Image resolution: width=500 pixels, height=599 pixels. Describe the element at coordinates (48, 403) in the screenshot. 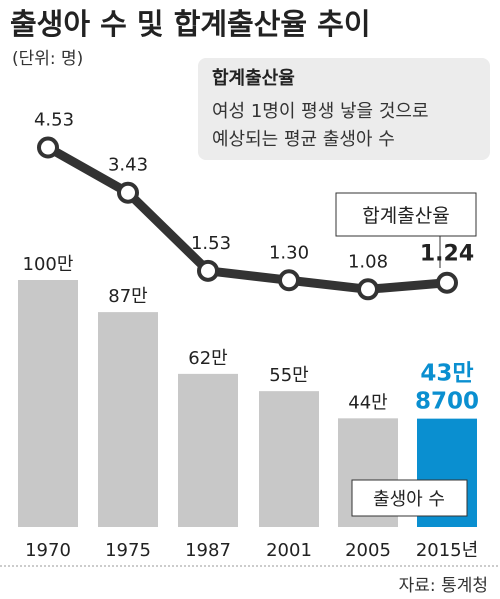

I see `bar-1970` at that location.